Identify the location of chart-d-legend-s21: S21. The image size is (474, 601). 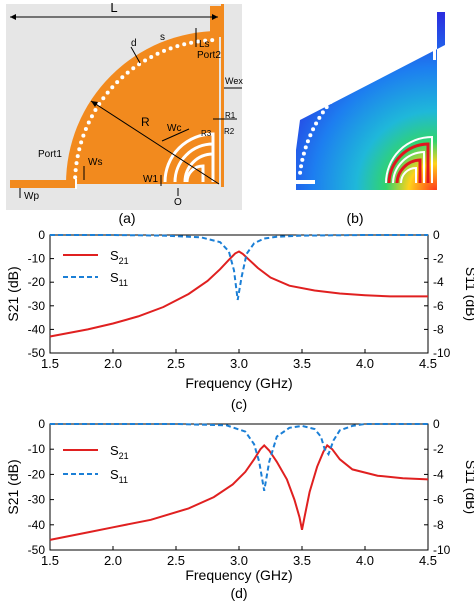
(119, 452).